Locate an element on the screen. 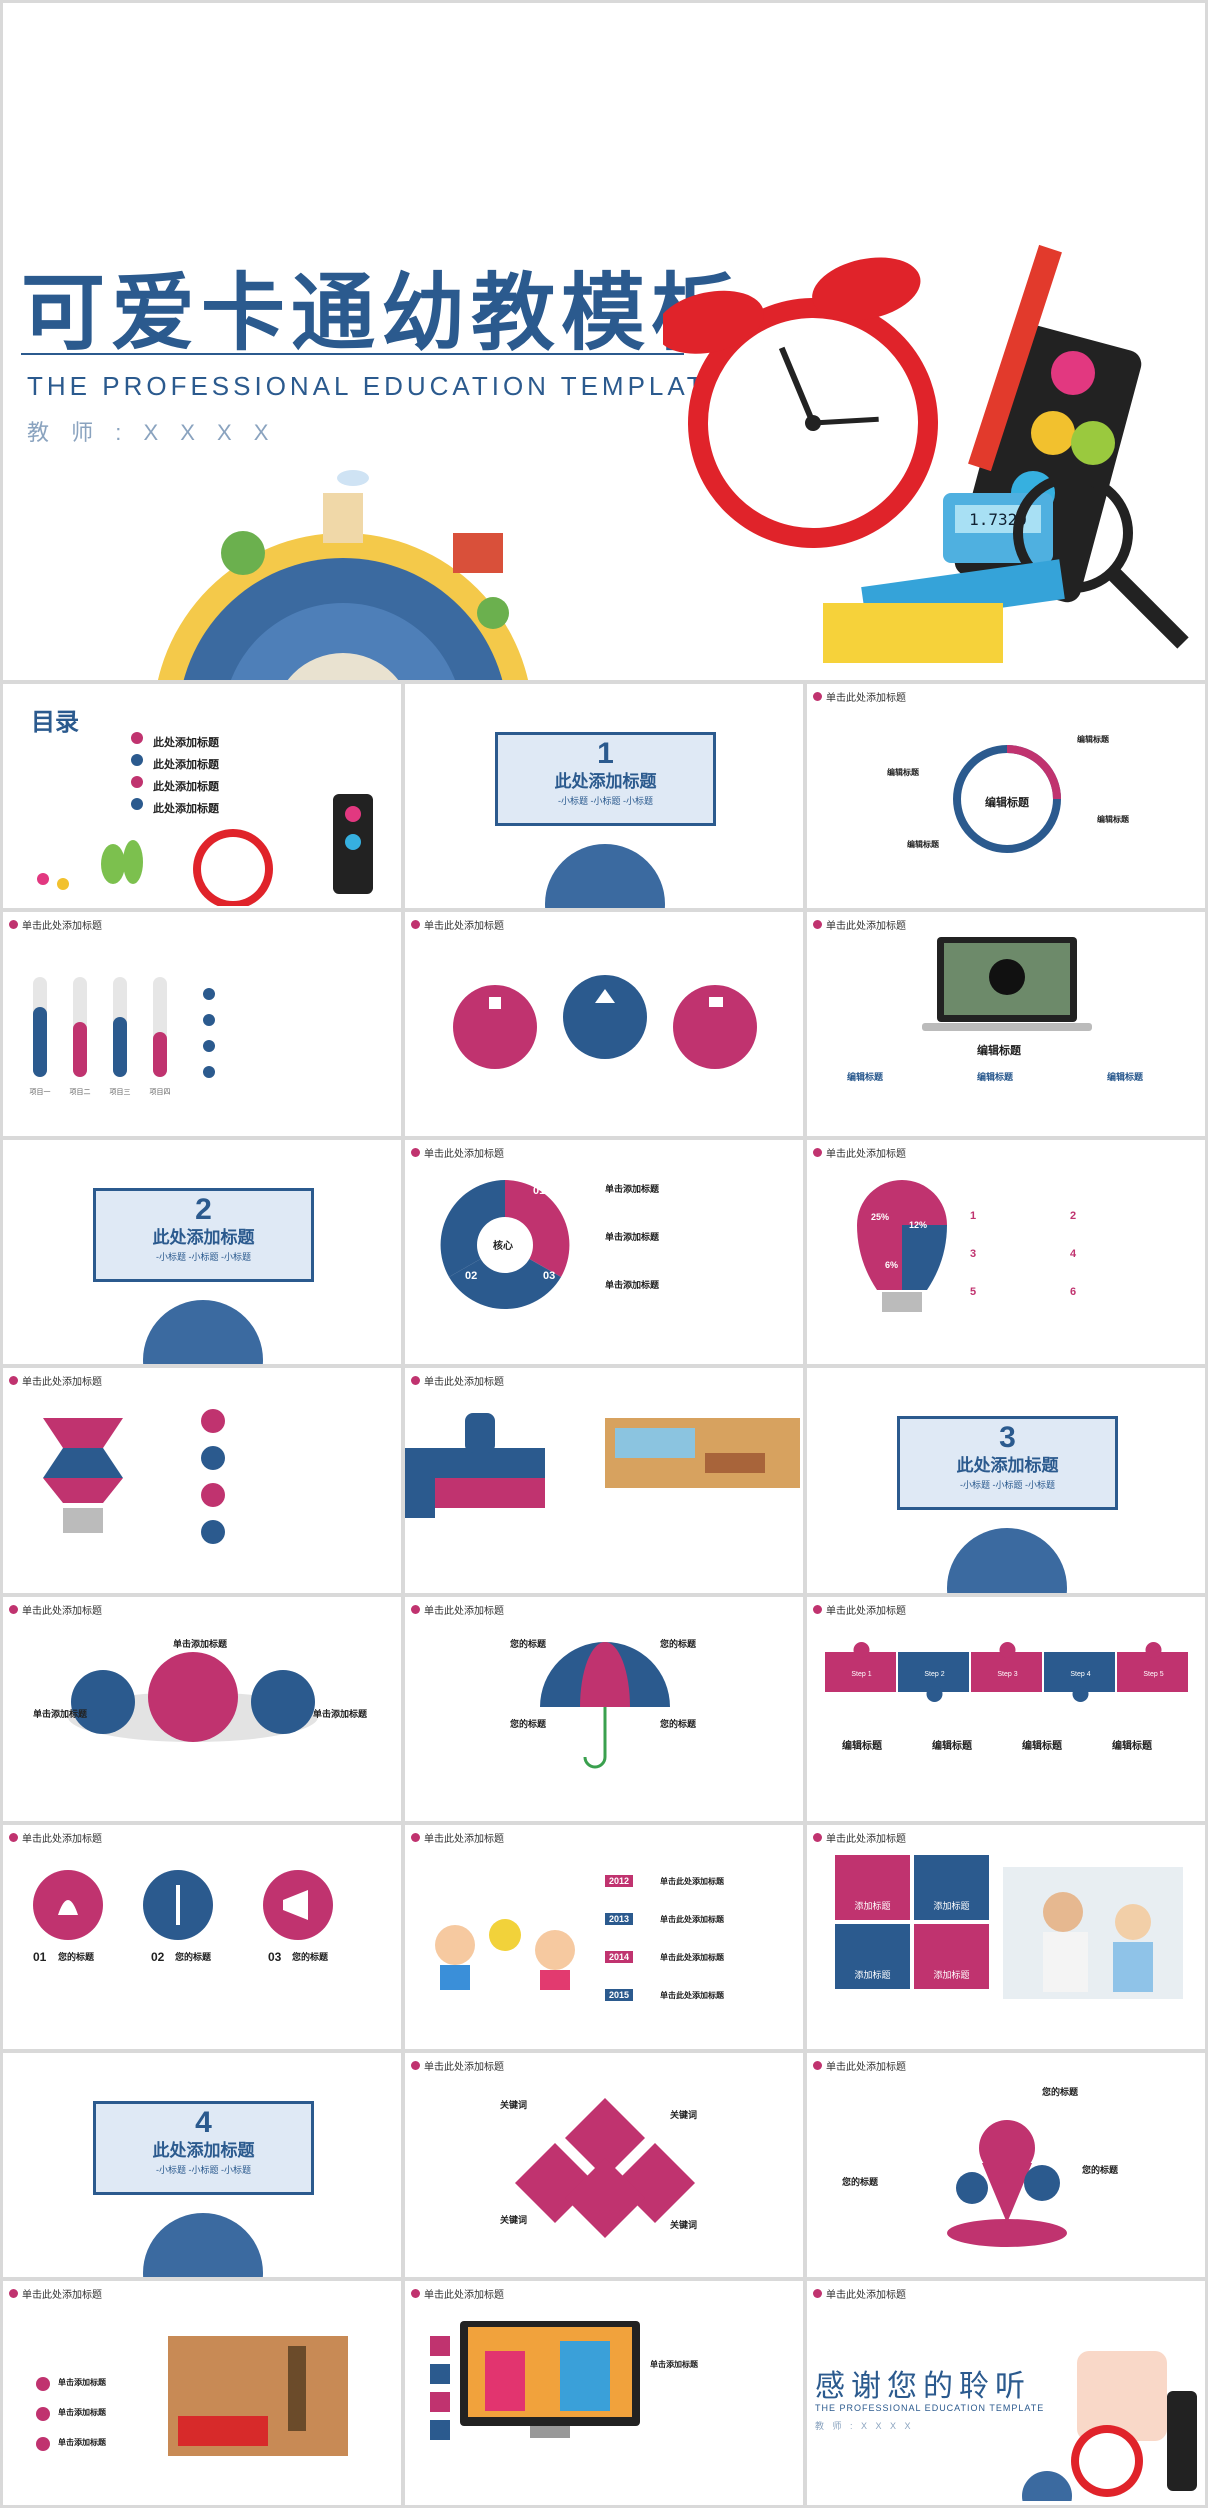 The image size is (1208, 2508). circles-top-label: 单击添加标题 is located at coordinates (200, 1643).